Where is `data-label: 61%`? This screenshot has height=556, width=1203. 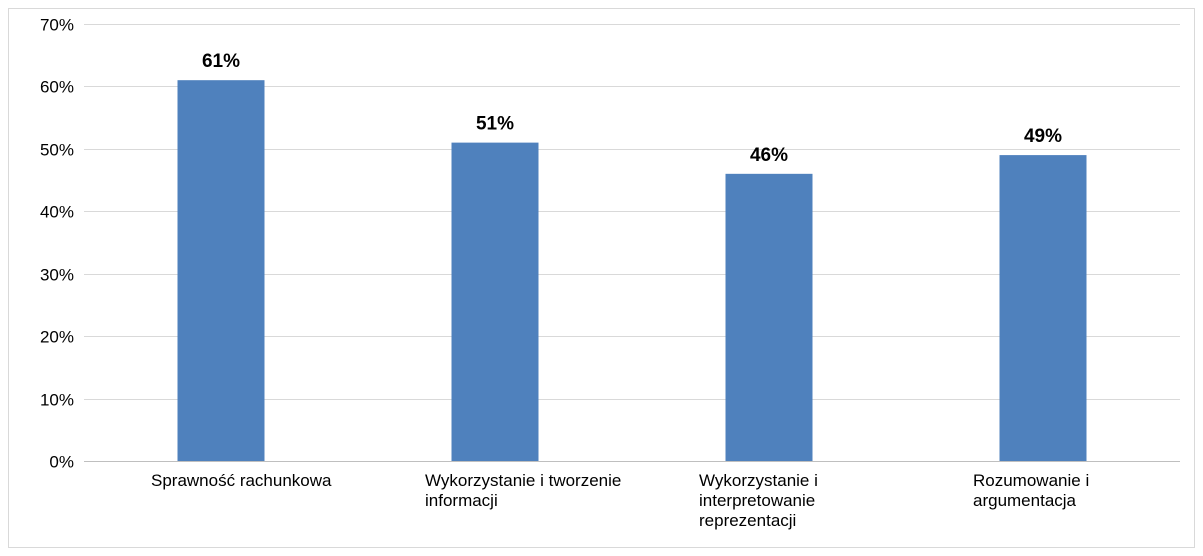
data-label: 61% is located at coordinates (221, 61).